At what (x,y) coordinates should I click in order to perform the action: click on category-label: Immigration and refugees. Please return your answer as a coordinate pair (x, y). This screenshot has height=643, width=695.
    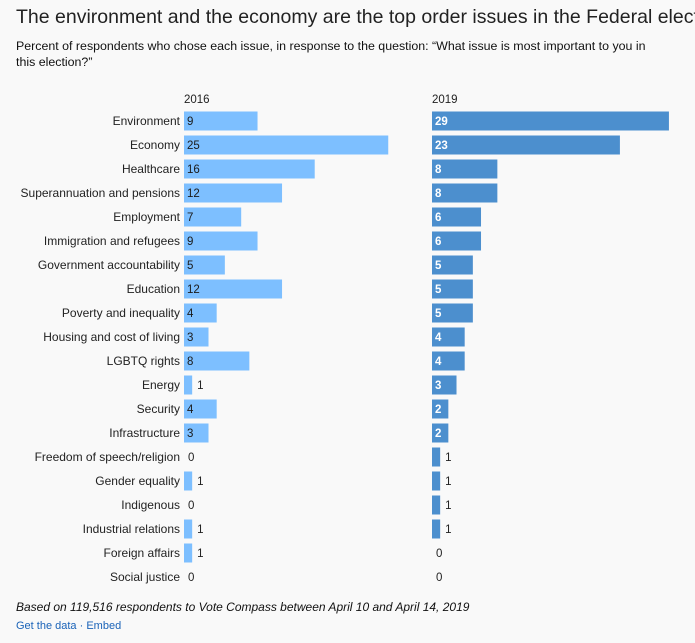
    Looking at the image, I should click on (112, 241).